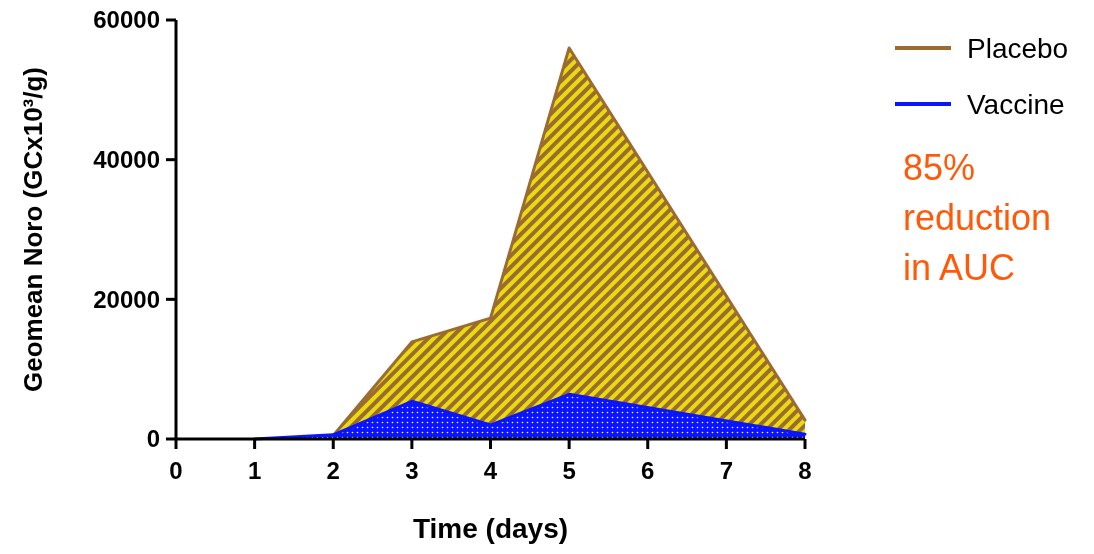 The image size is (1094, 554). Describe the element at coordinates (176, 470) in the screenshot. I see `x-tick-label: 0` at that location.